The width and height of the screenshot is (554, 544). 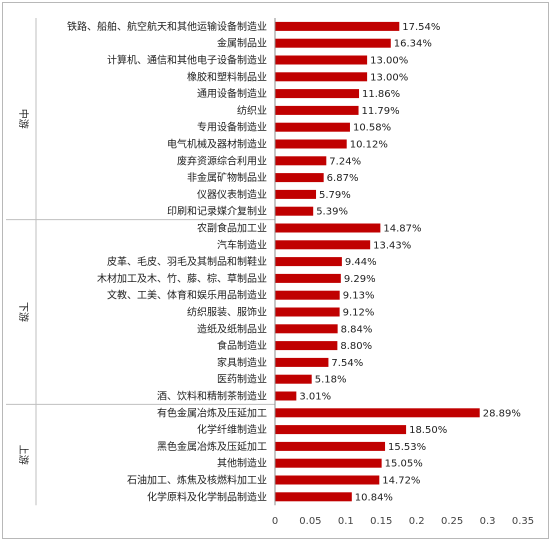 I want to click on x-tick-label: 0.2, so click(x=417, y=521).